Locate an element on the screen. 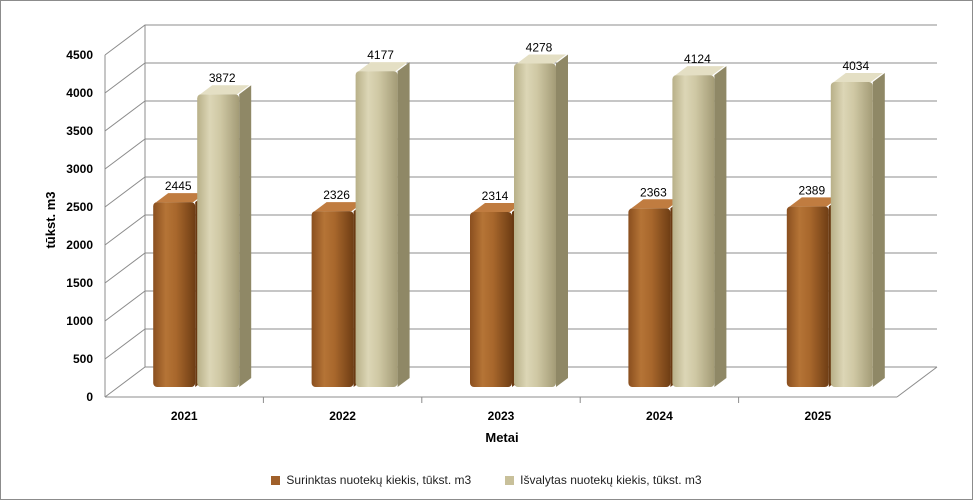  data-label: 2445 is located at coordinates (178, 186).